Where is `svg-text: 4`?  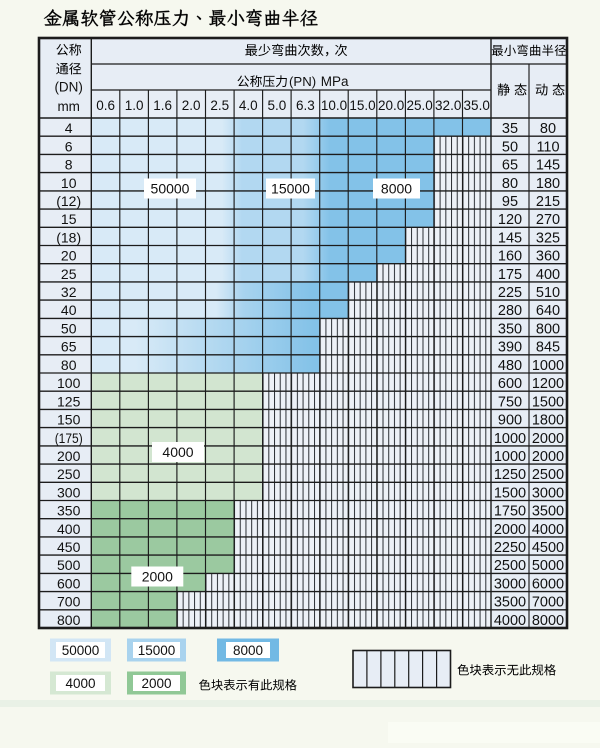 svg-text: 4 is located at coordinates (69, 128).